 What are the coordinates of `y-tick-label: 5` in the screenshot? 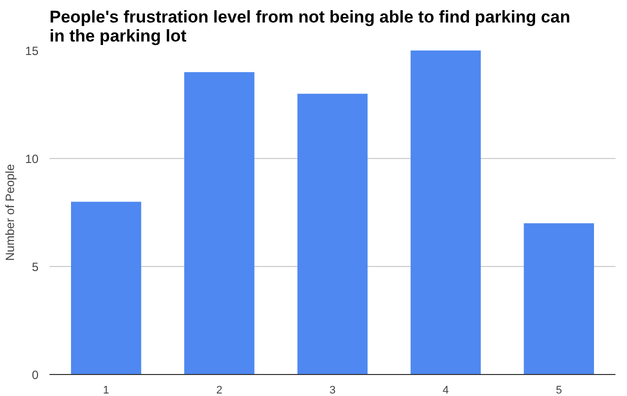 It's located at (35, 267).